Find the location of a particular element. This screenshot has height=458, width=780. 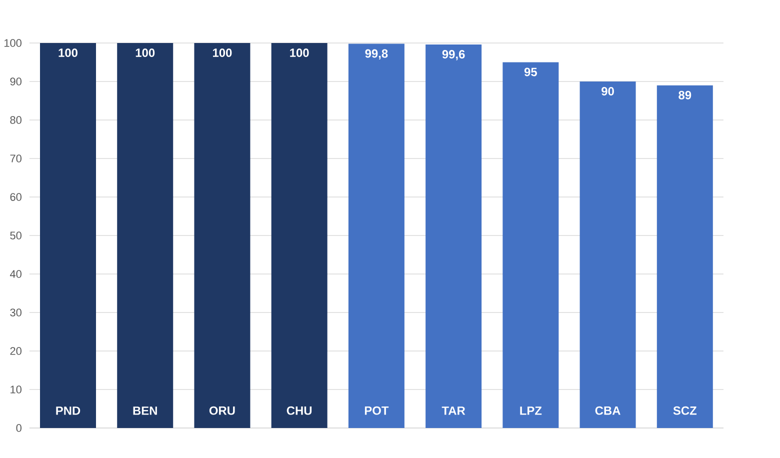

y-tick-label: 100 is located at coordinates (13, 43).